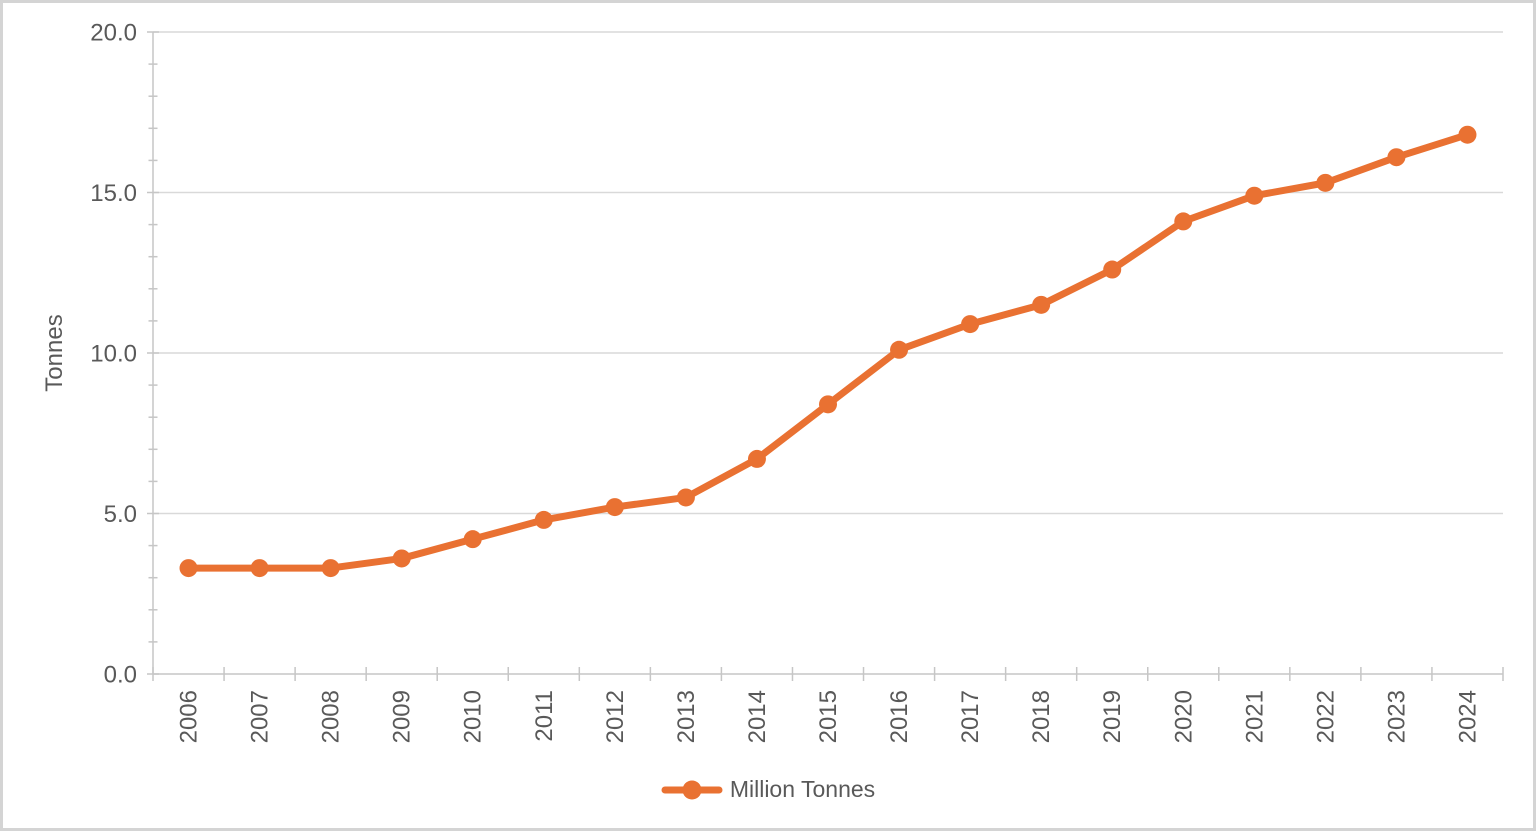 Image resolution: width=1536 pixels, height=831 pixels. Describe the element at coordinates (331, 716) in the screenshot. I see `x-tick-label: 2008` at that location.